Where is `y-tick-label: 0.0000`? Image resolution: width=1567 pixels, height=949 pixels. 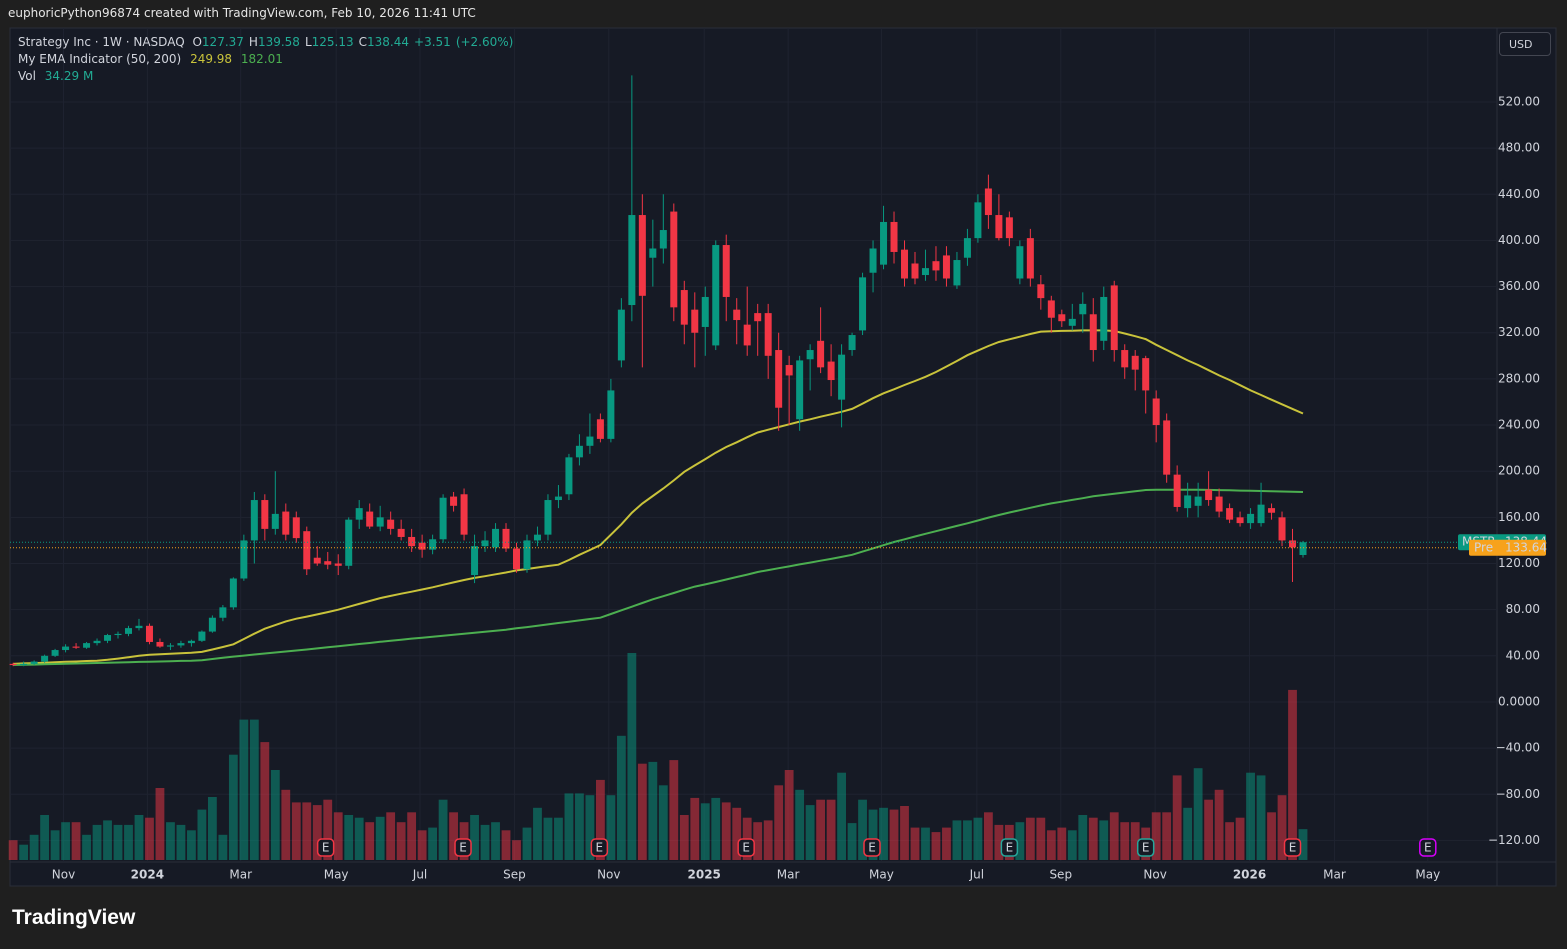
y-tick-label: 0.0000 is located at coordinates (1519, 701).